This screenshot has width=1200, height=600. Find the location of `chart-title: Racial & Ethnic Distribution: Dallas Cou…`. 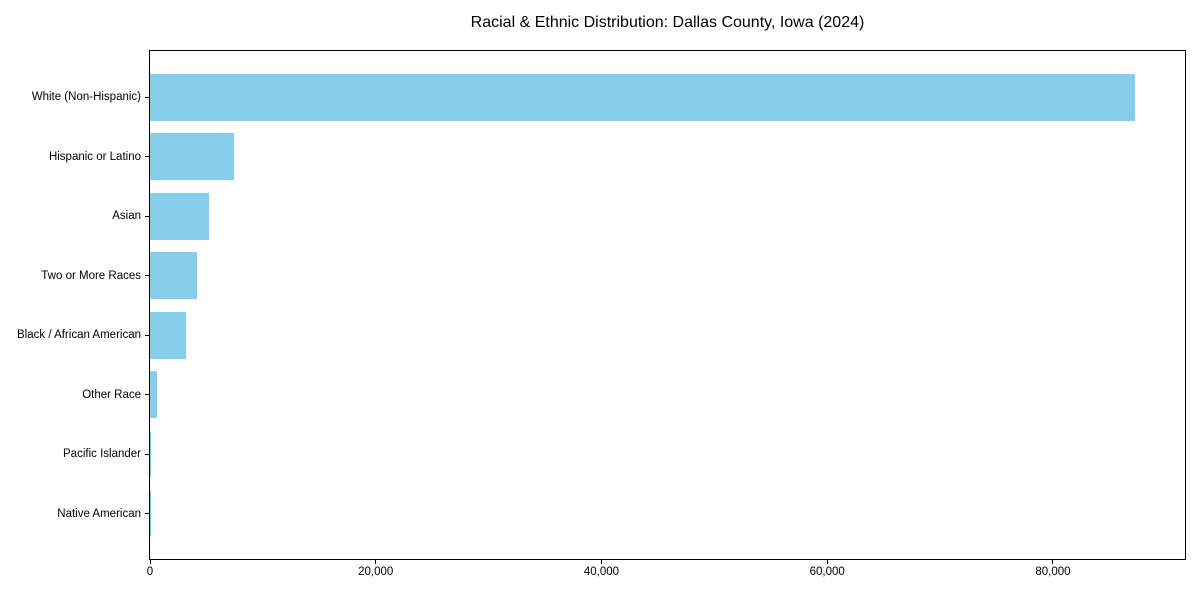

chart-title: Racial & Ethnic Distribution: Dallas Cou… is located at coordinates (667, 22).